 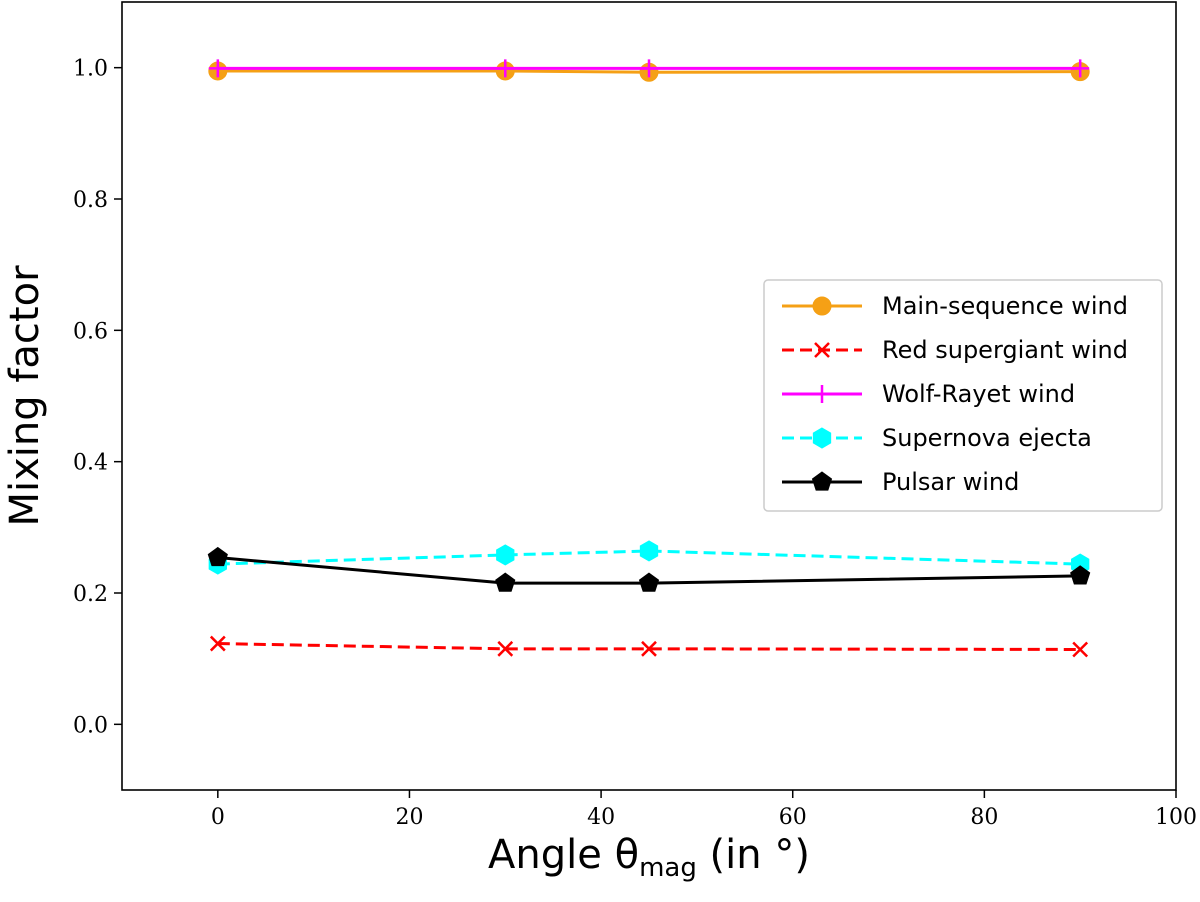 I want to click on y-tick-label: 0.8, so click(x=90, y=200).